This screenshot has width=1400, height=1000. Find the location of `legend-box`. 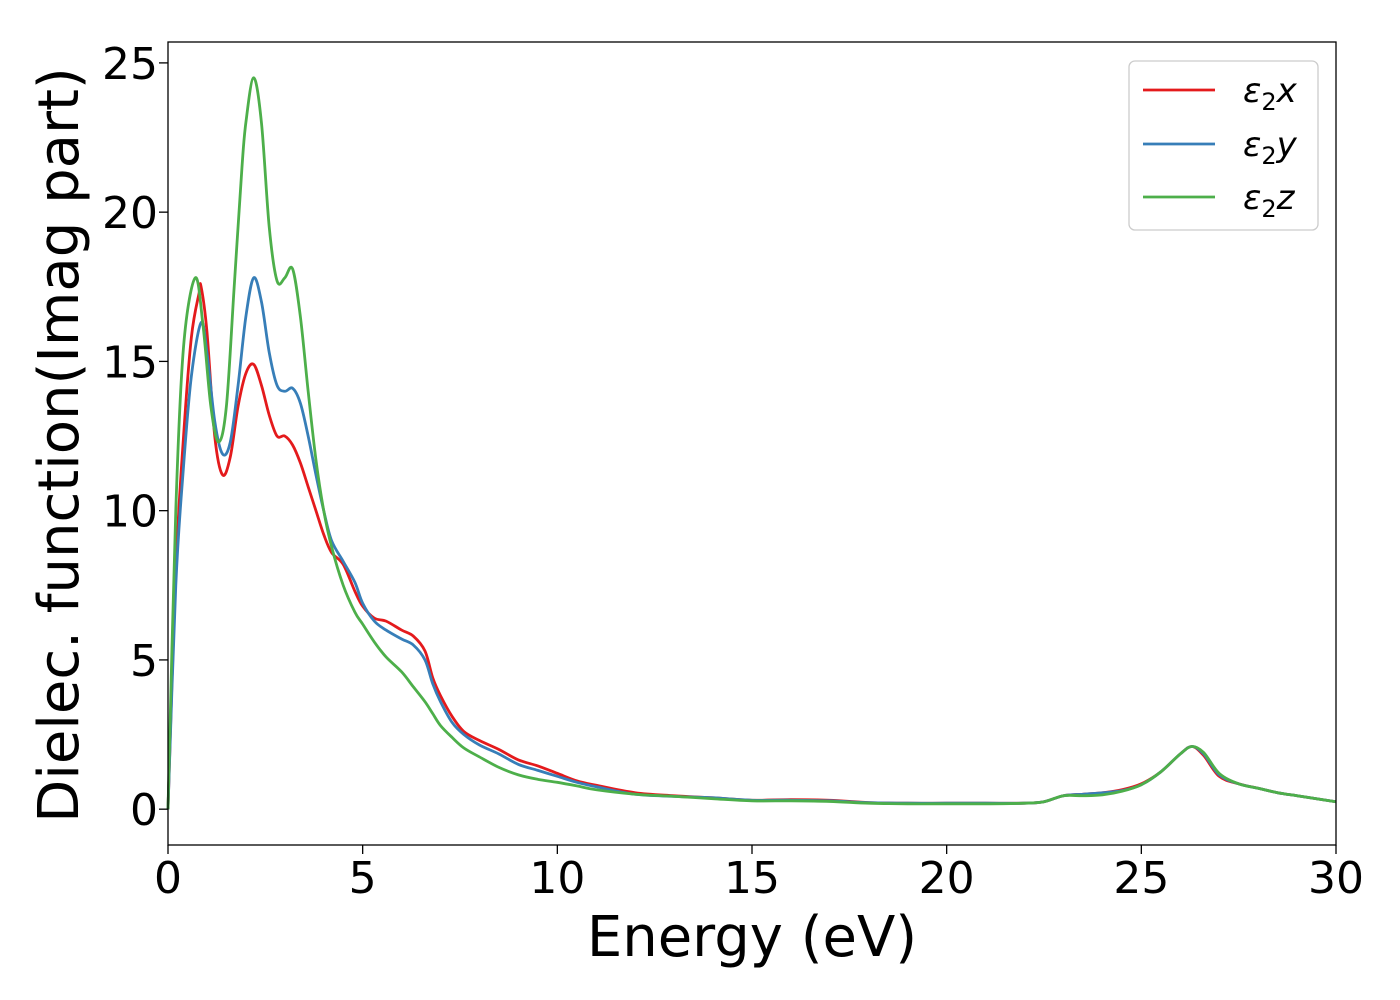

legend-box is located at coordinates (1223, 145).